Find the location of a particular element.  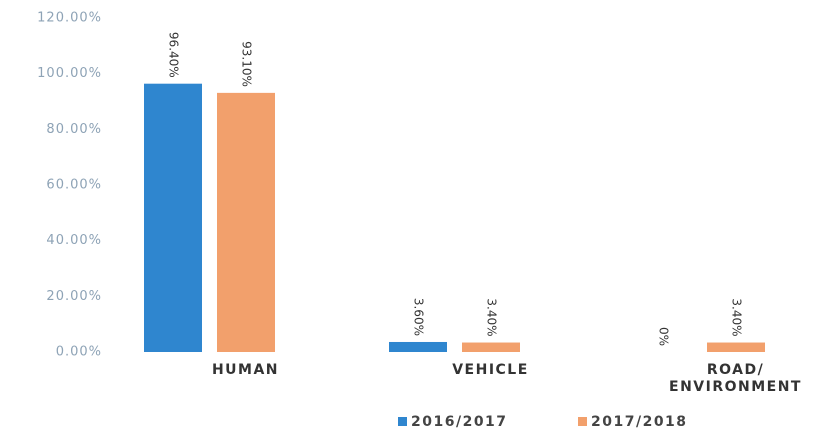

x-tick-label: HUMAN is located at coordinates (245, 370).